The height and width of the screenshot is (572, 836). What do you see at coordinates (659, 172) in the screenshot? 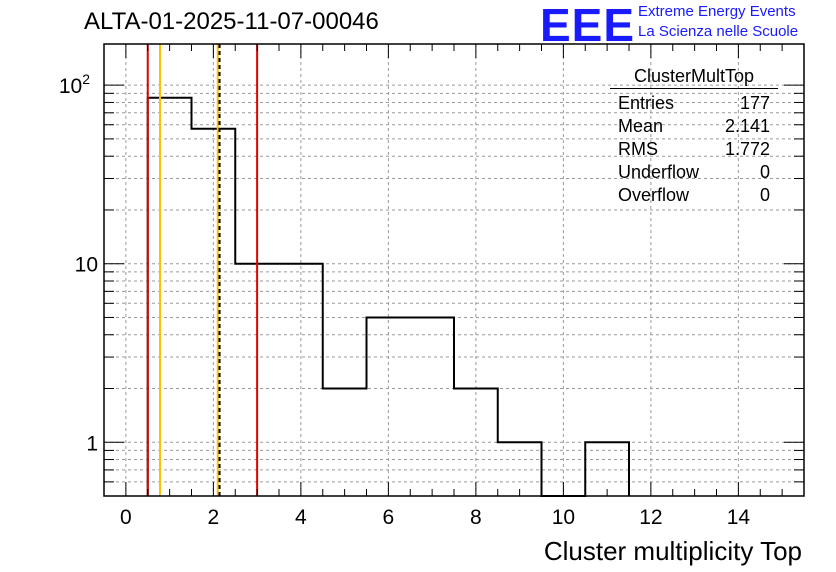
I see `stats-label: Underflow` at bounding box center [659, 172].